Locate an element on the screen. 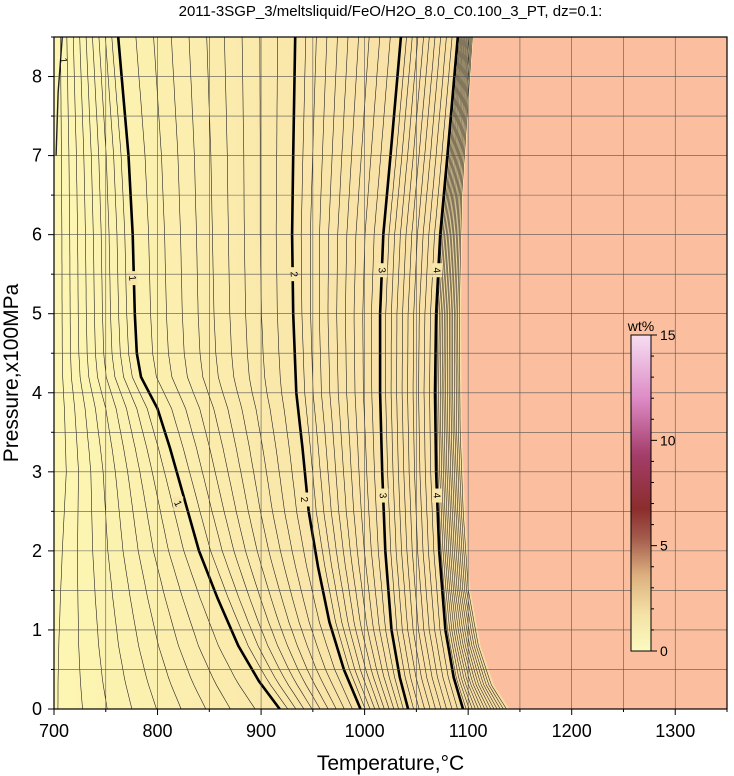  x-tick-label: 900 is located at coordinates (261, 731).